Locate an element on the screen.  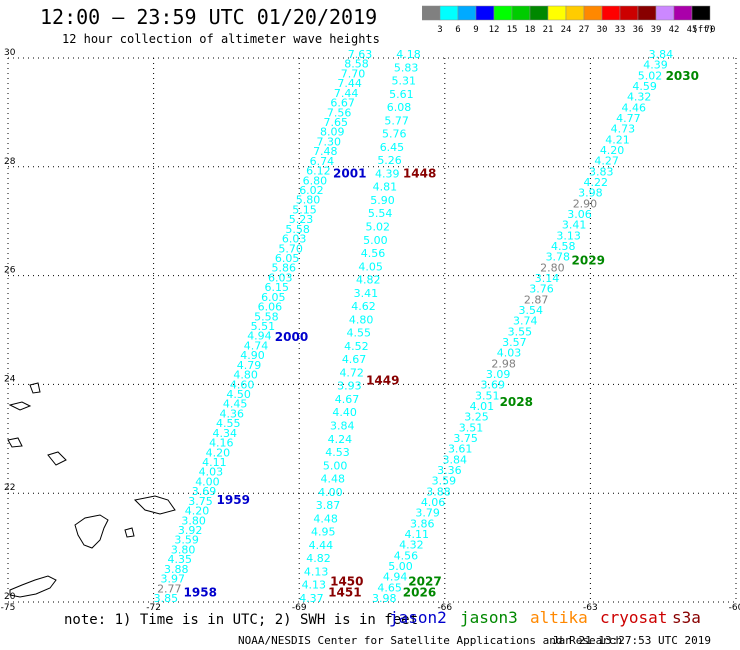
wave-height-label: 3.69 is located at coordinates (492, 385).